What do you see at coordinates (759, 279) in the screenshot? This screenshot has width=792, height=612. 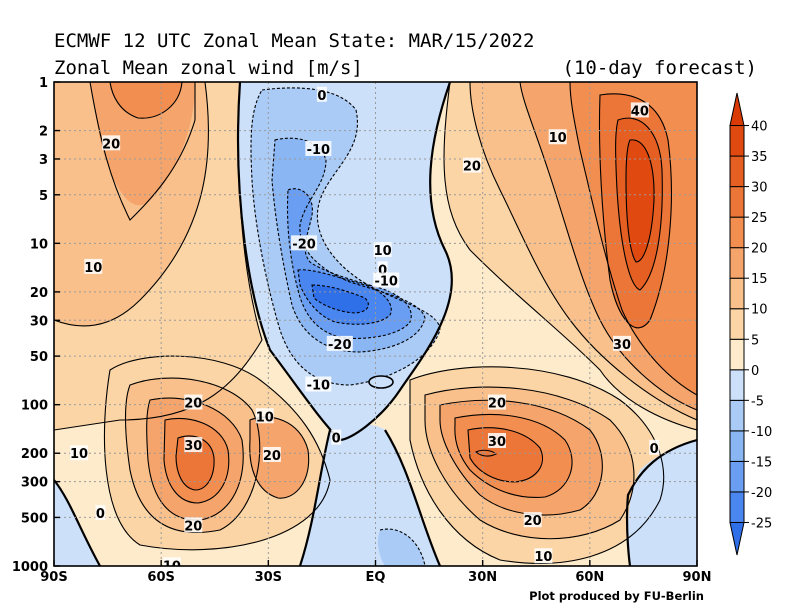 I see `colorbar-label: 15` at bounding box center [759, 279].